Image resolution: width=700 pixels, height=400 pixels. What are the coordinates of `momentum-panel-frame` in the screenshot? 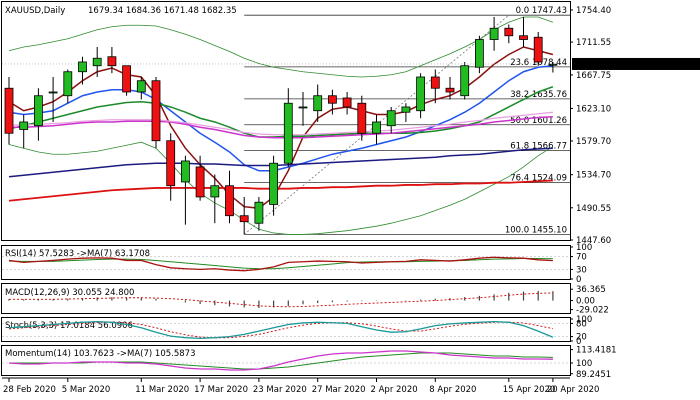 It's located at (286, 360).